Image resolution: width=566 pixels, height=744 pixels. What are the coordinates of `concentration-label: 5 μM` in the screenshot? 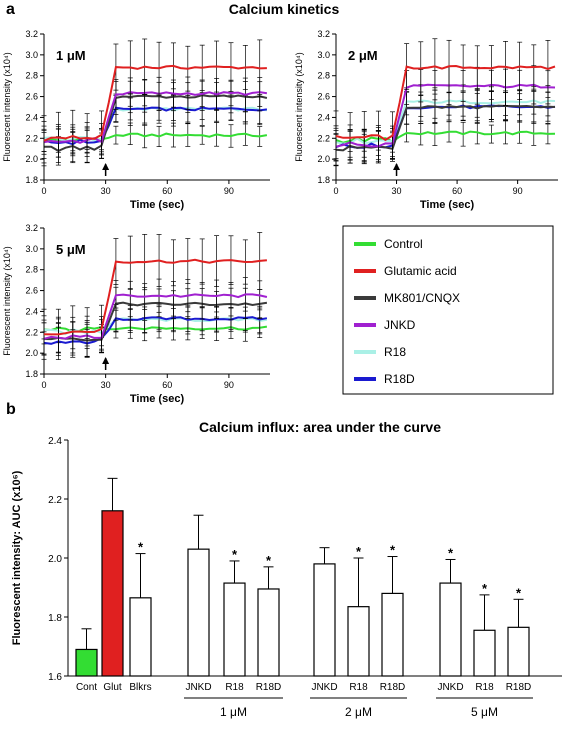 It's located at (71, 249).